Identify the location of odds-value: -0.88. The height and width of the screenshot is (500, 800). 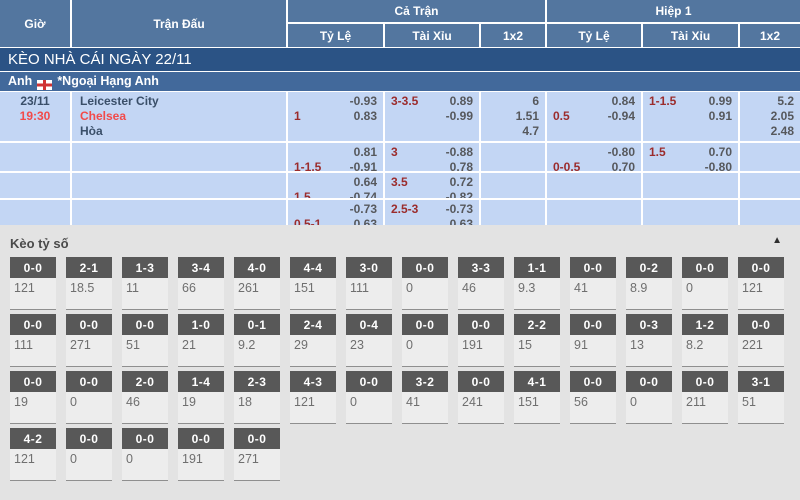
(459, 152).